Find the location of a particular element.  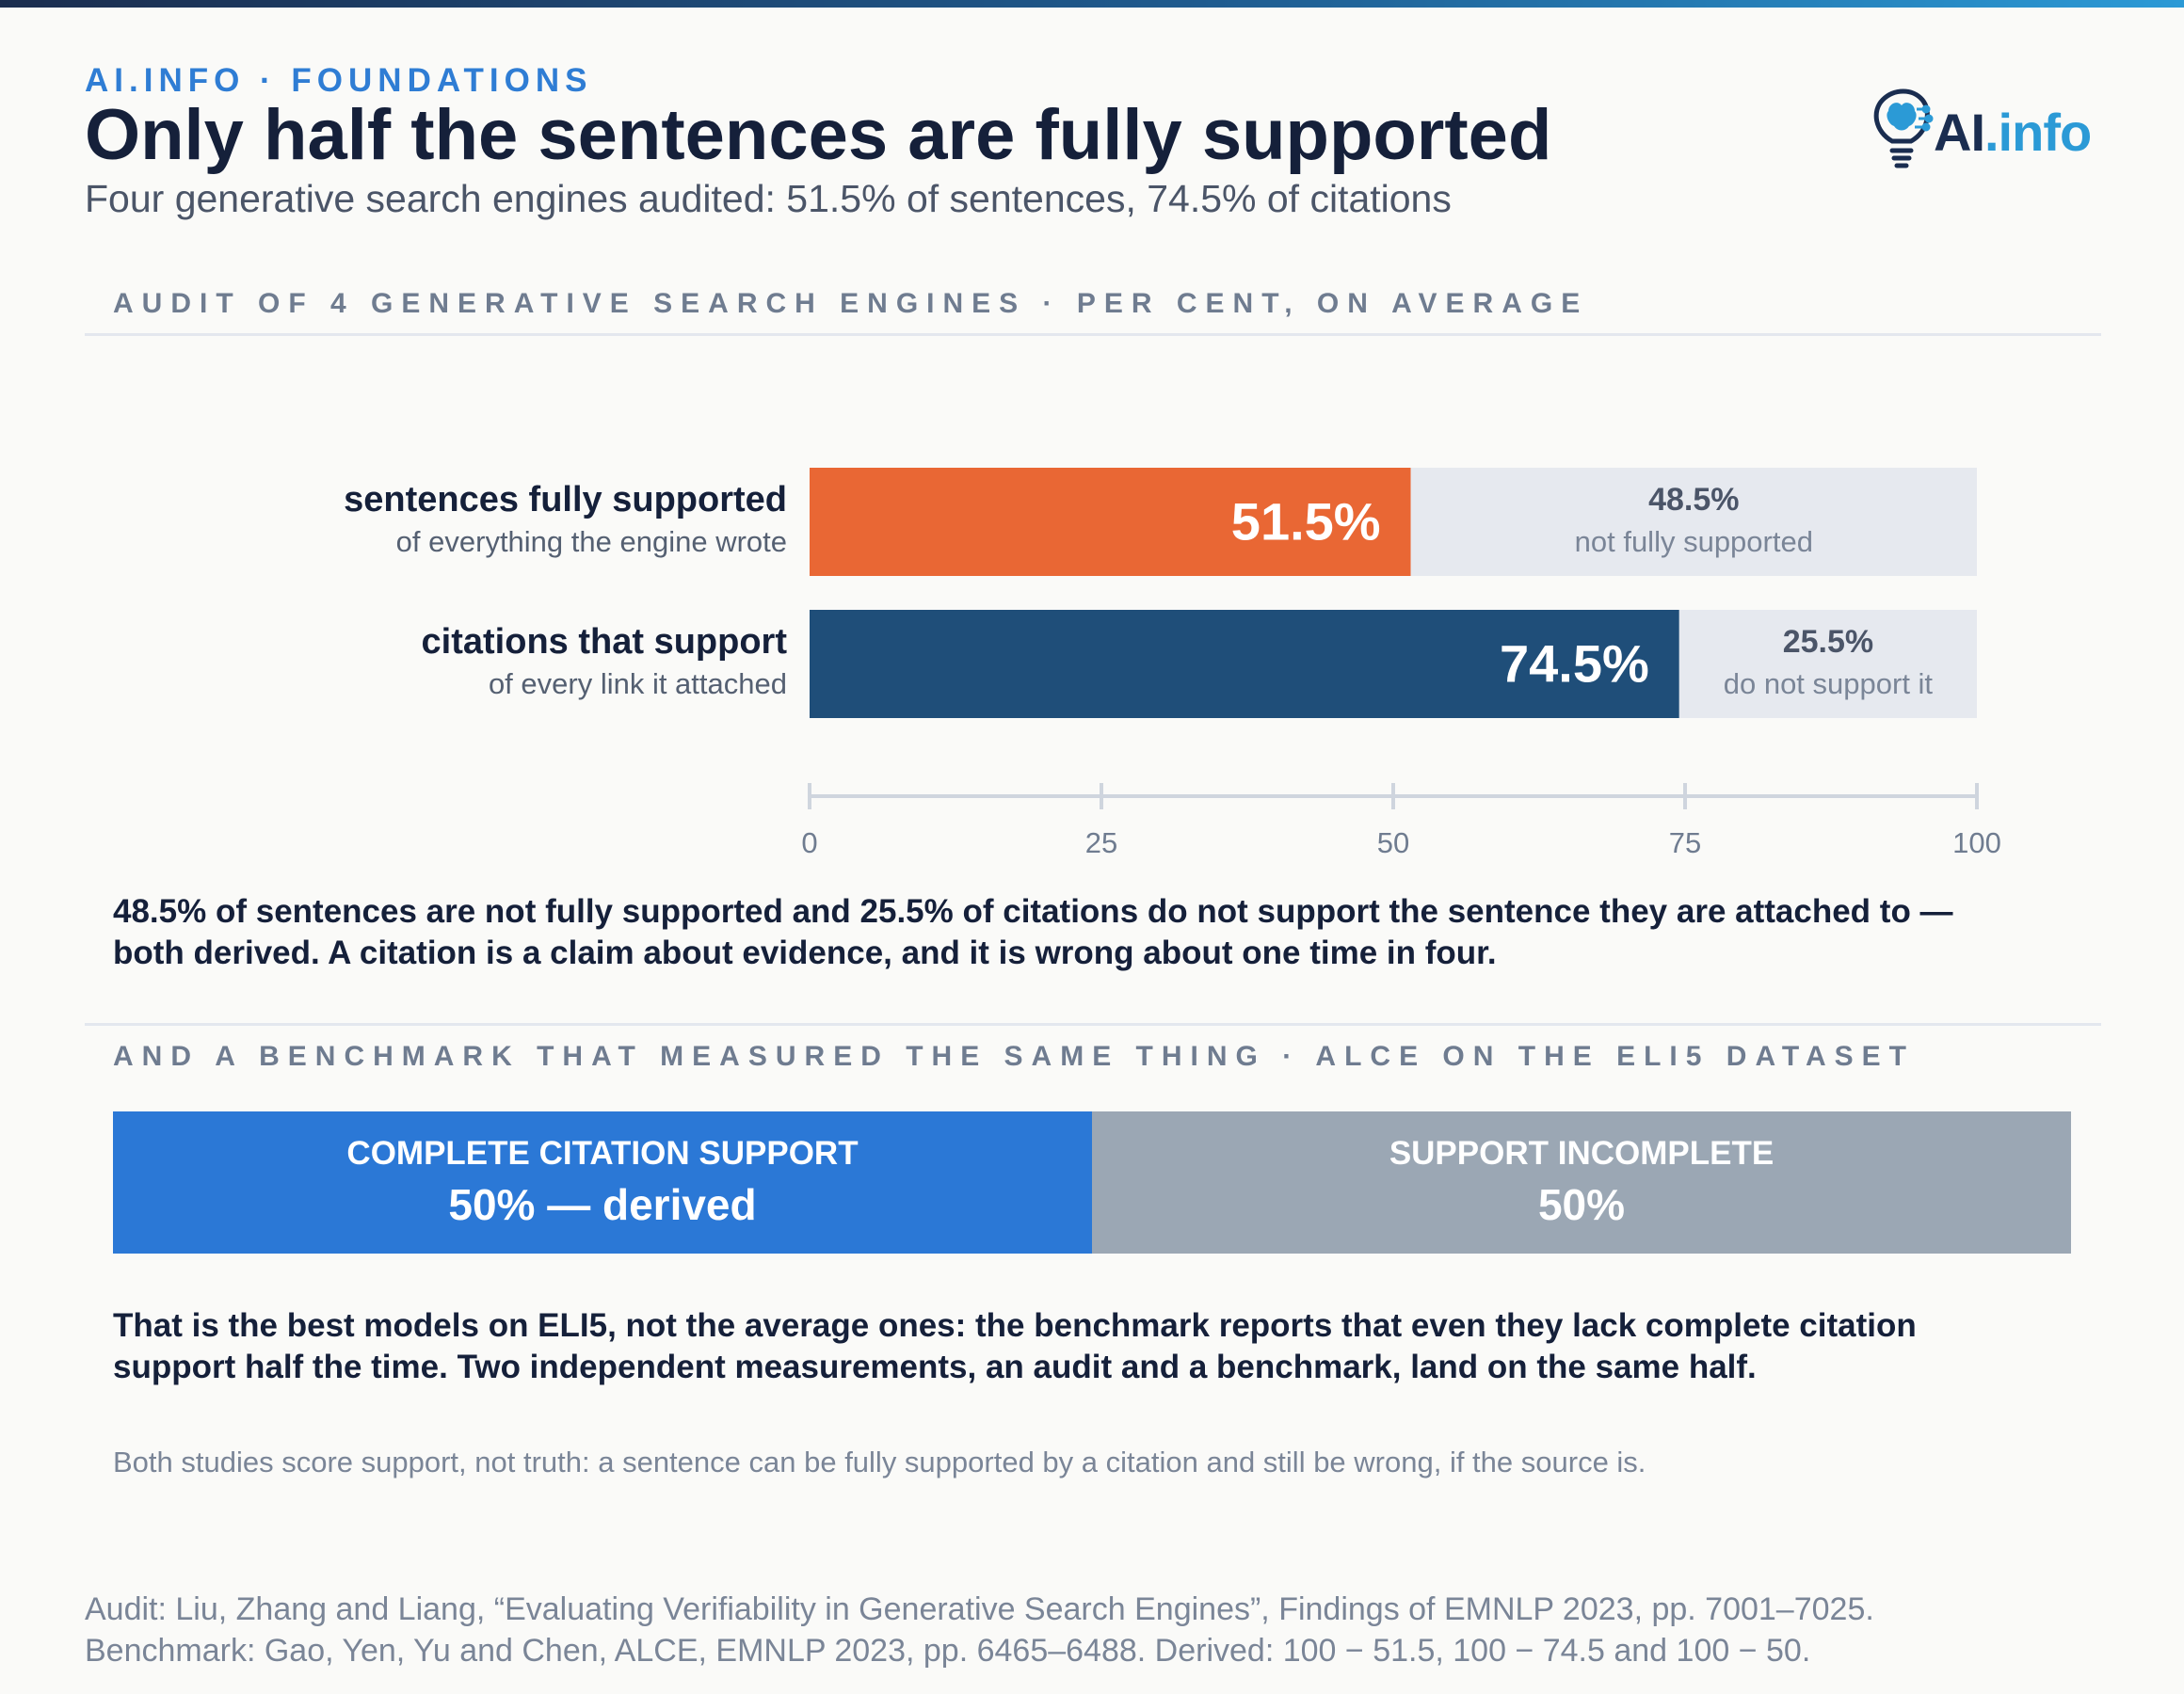

remainder-value-label: 48.5% is located at coordinates (1693, 500).